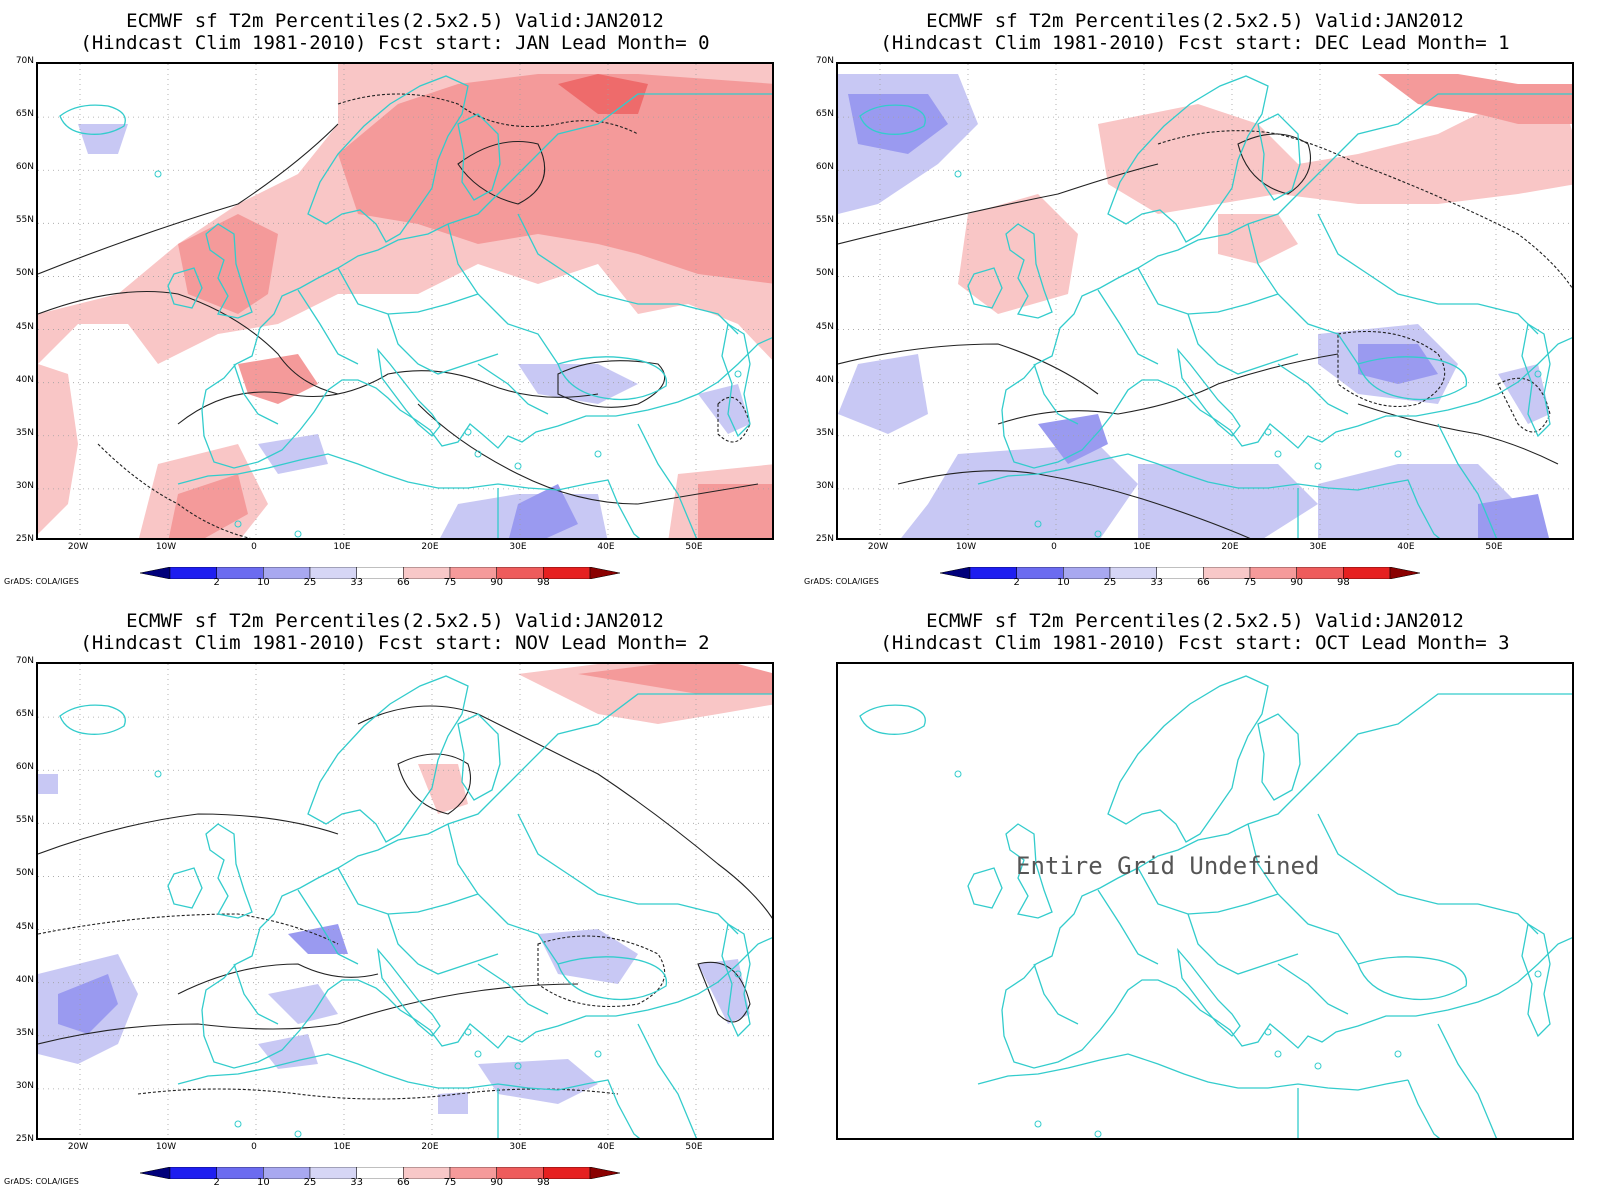 The height and width of the screenshot is (1200, 1600). Describe the element at coordinates (606, 1147) in the screenshot. I see `lon-label: 40E` at that location.